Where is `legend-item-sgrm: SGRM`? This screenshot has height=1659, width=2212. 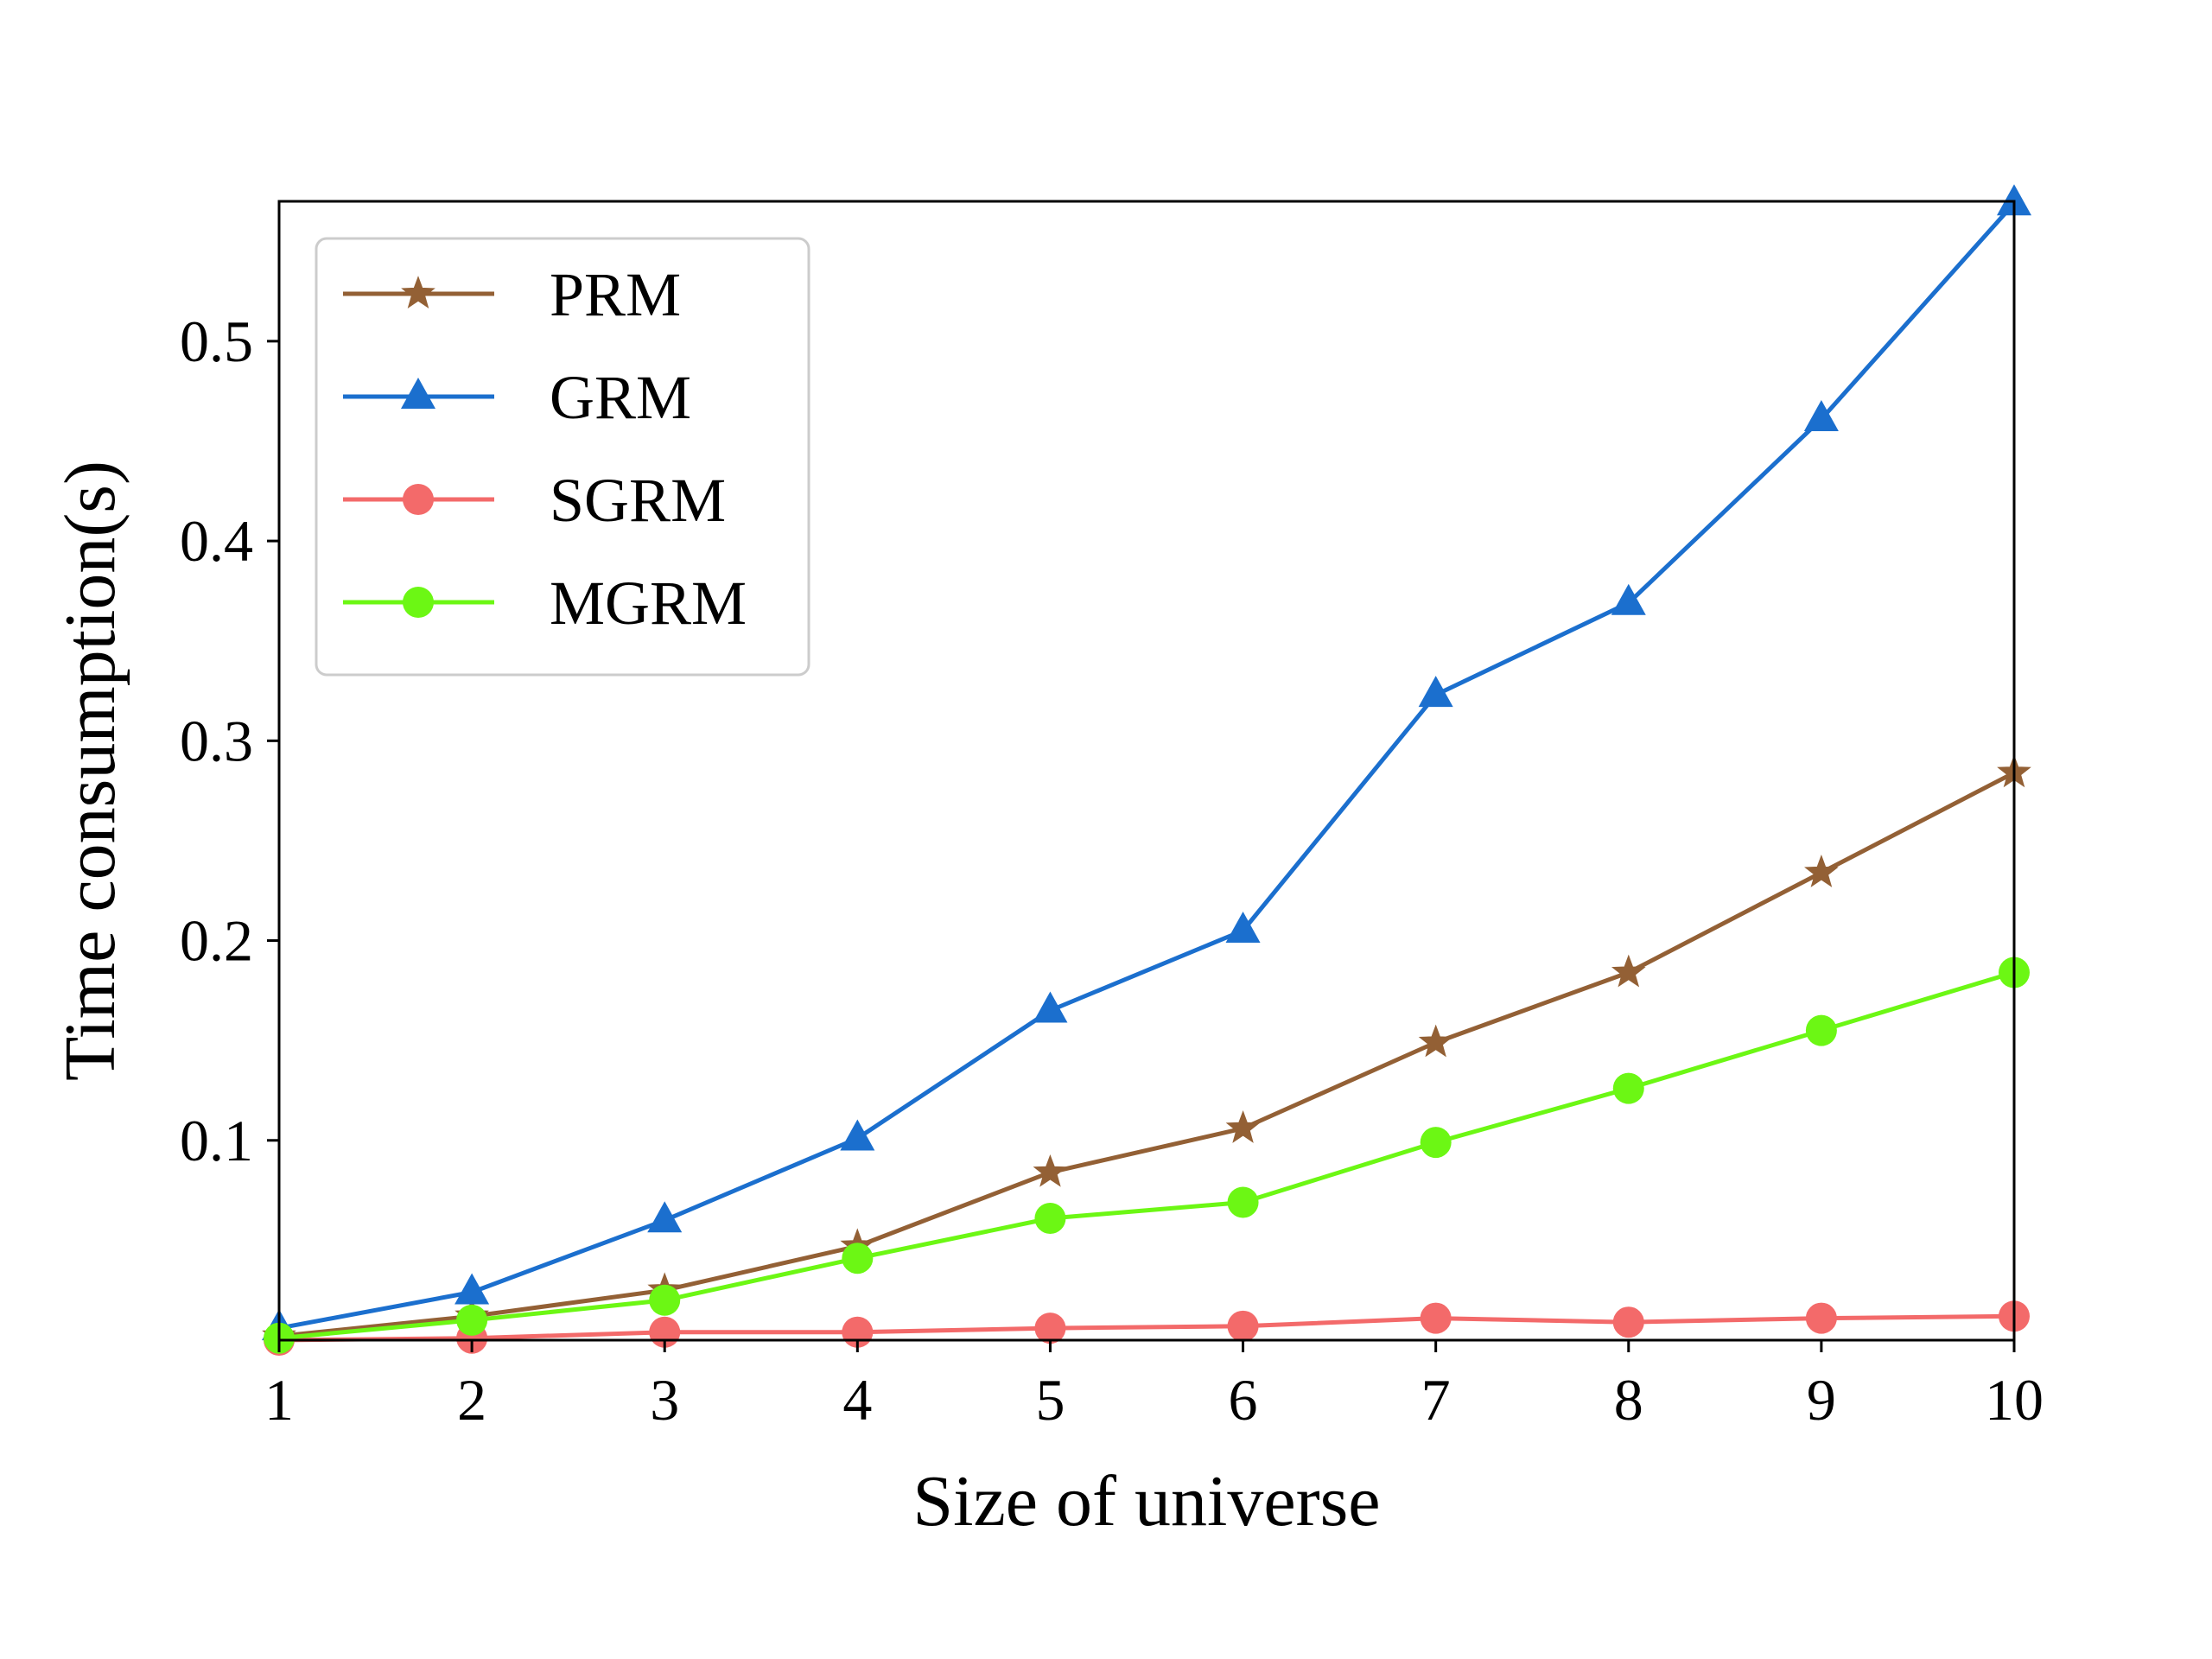 legend-item-sgrm: SGRM is located at coordinates (534, 500).